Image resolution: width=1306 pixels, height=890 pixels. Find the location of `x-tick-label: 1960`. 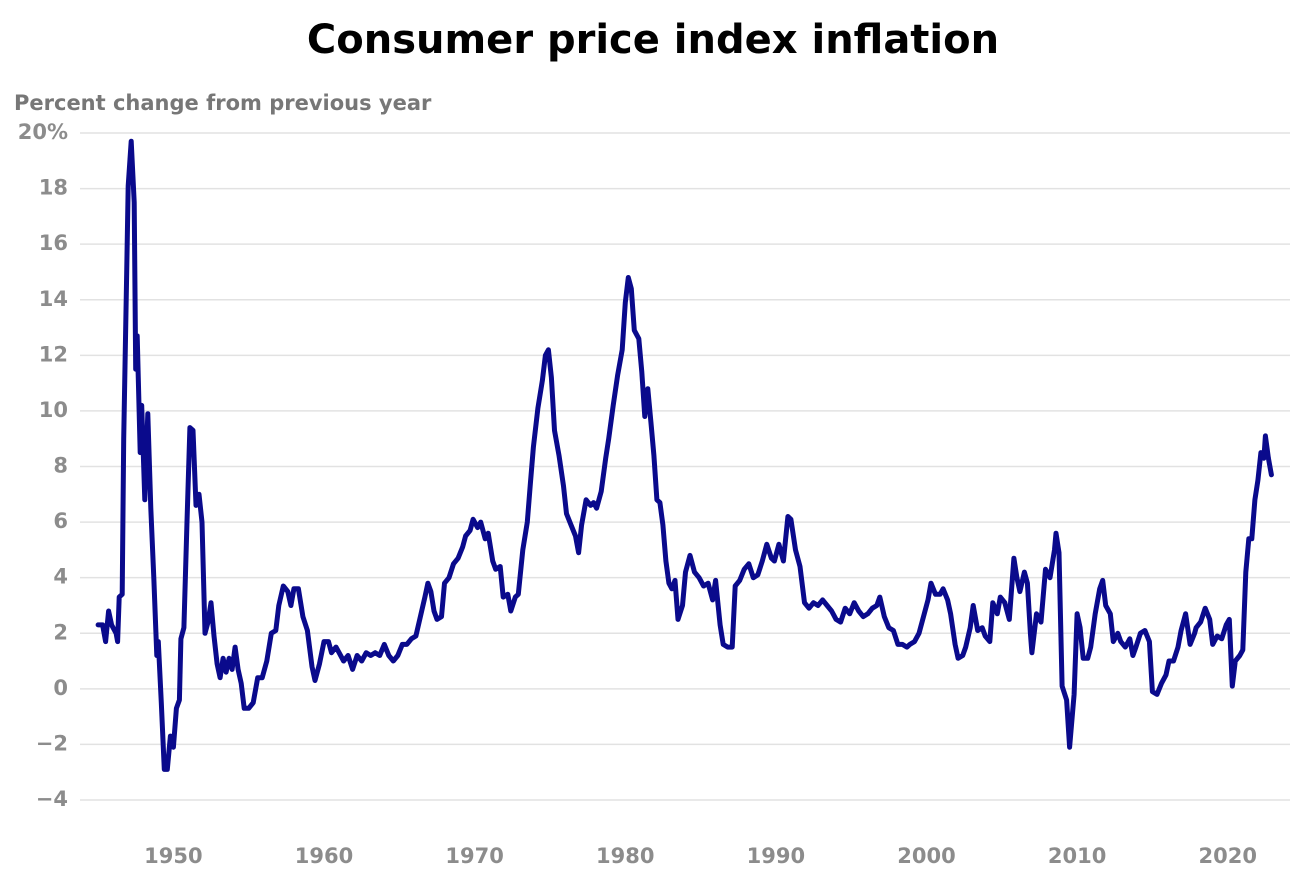

x-tick-label: 1960 is located at coordinates (324, 856).